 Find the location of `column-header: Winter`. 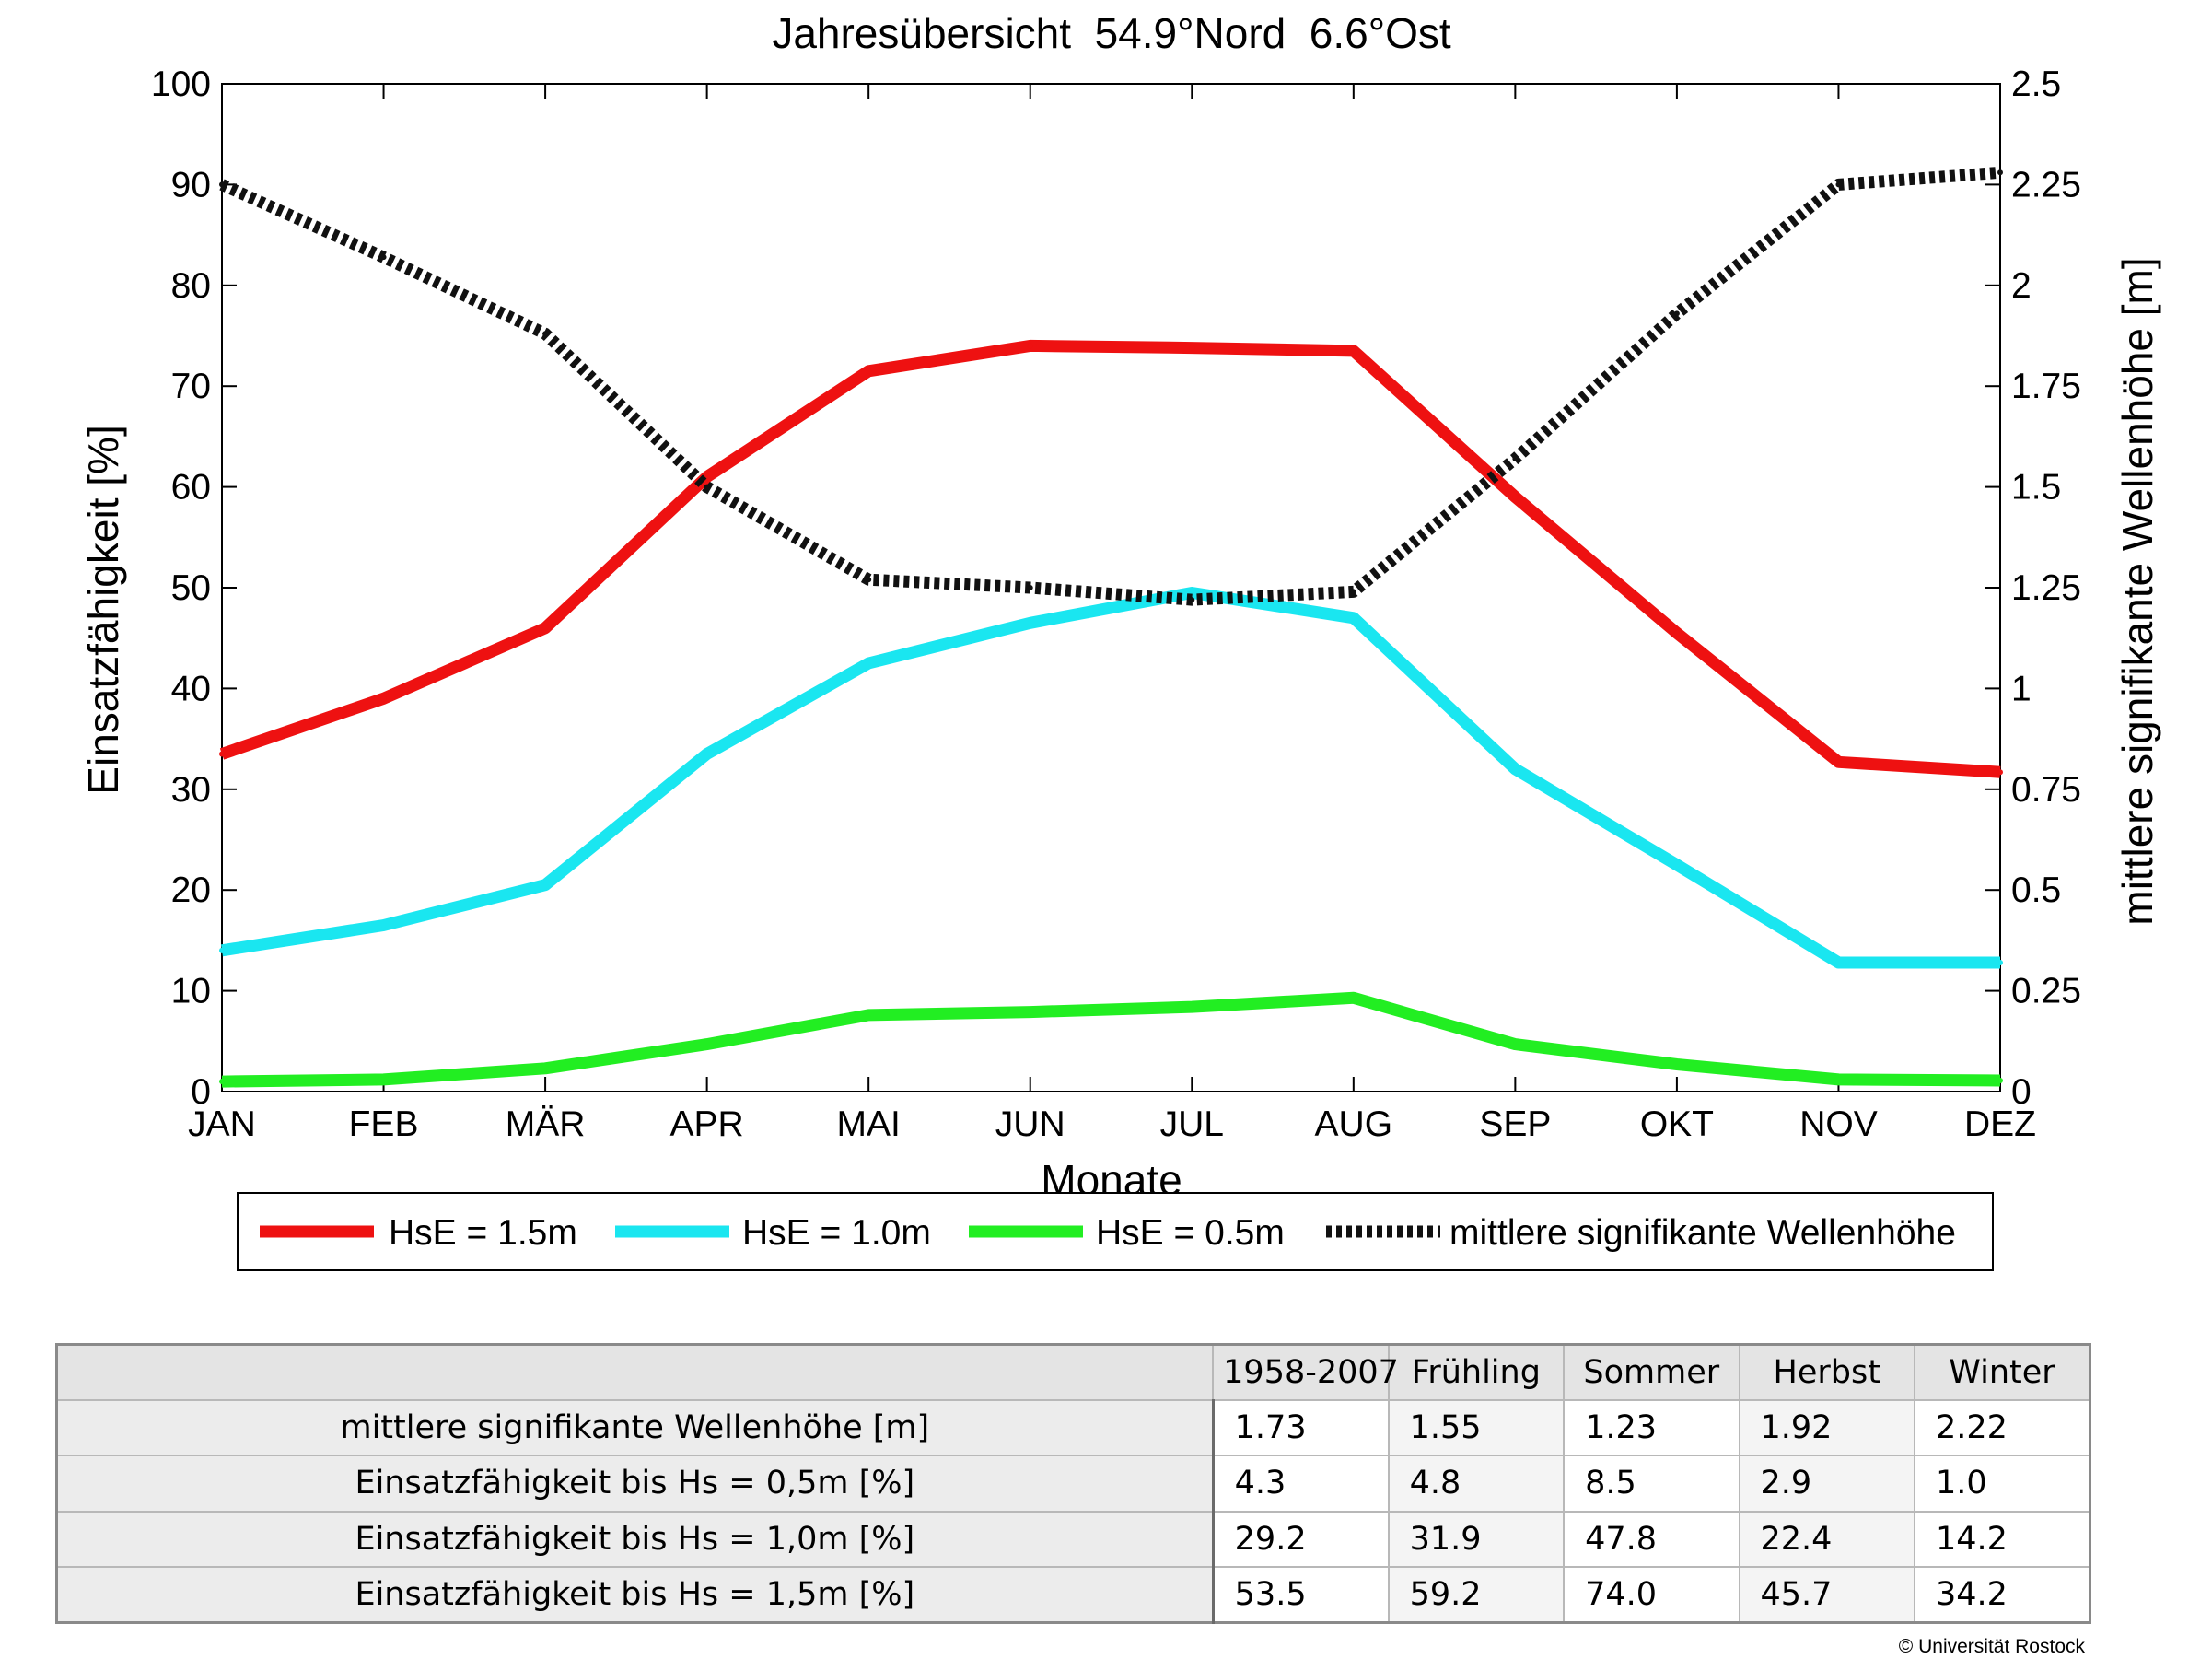

column-header: Winter is located at coordinates (2002, 1372).